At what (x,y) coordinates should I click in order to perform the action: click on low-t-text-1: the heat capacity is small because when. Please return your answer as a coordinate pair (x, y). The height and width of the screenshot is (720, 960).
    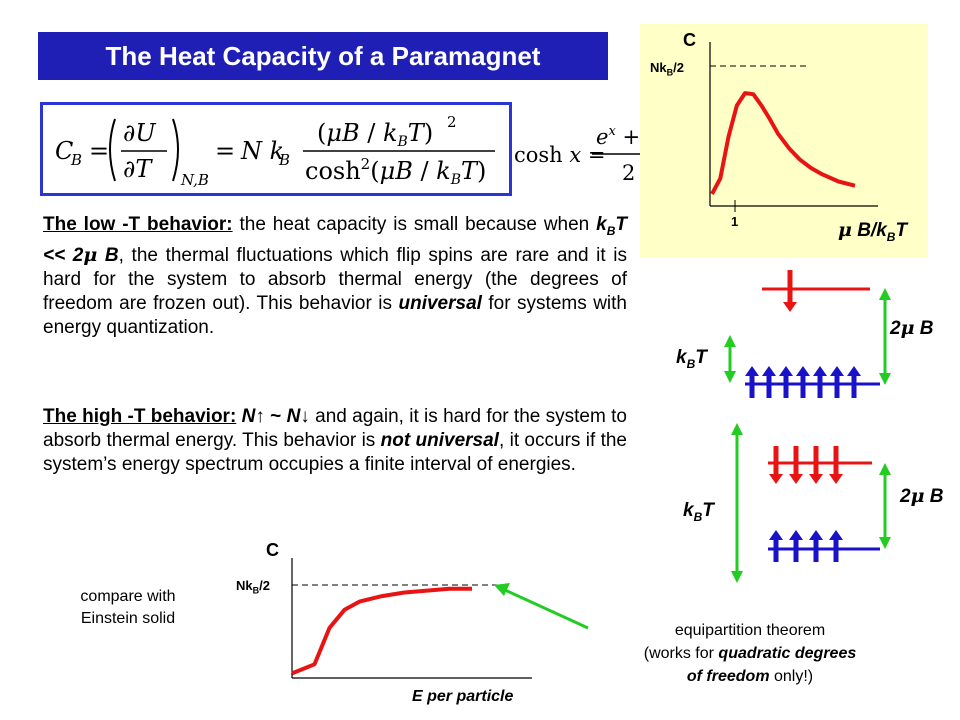
    Looking at the image, I should click on (414, 224).